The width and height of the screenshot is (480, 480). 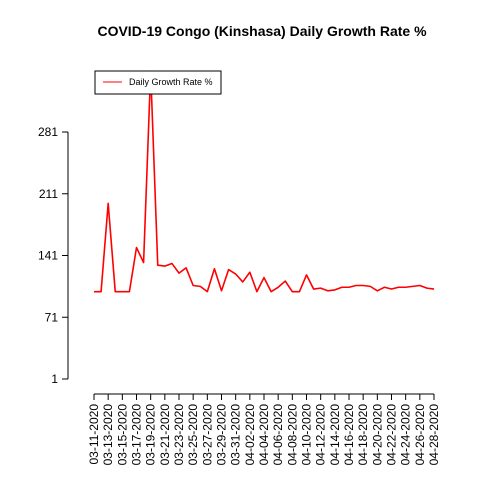 What do you see at coordinates (179, 435) in the screenshot?
I see `x-tick-label: 03-23-2020` at bounding box center [179, 435].